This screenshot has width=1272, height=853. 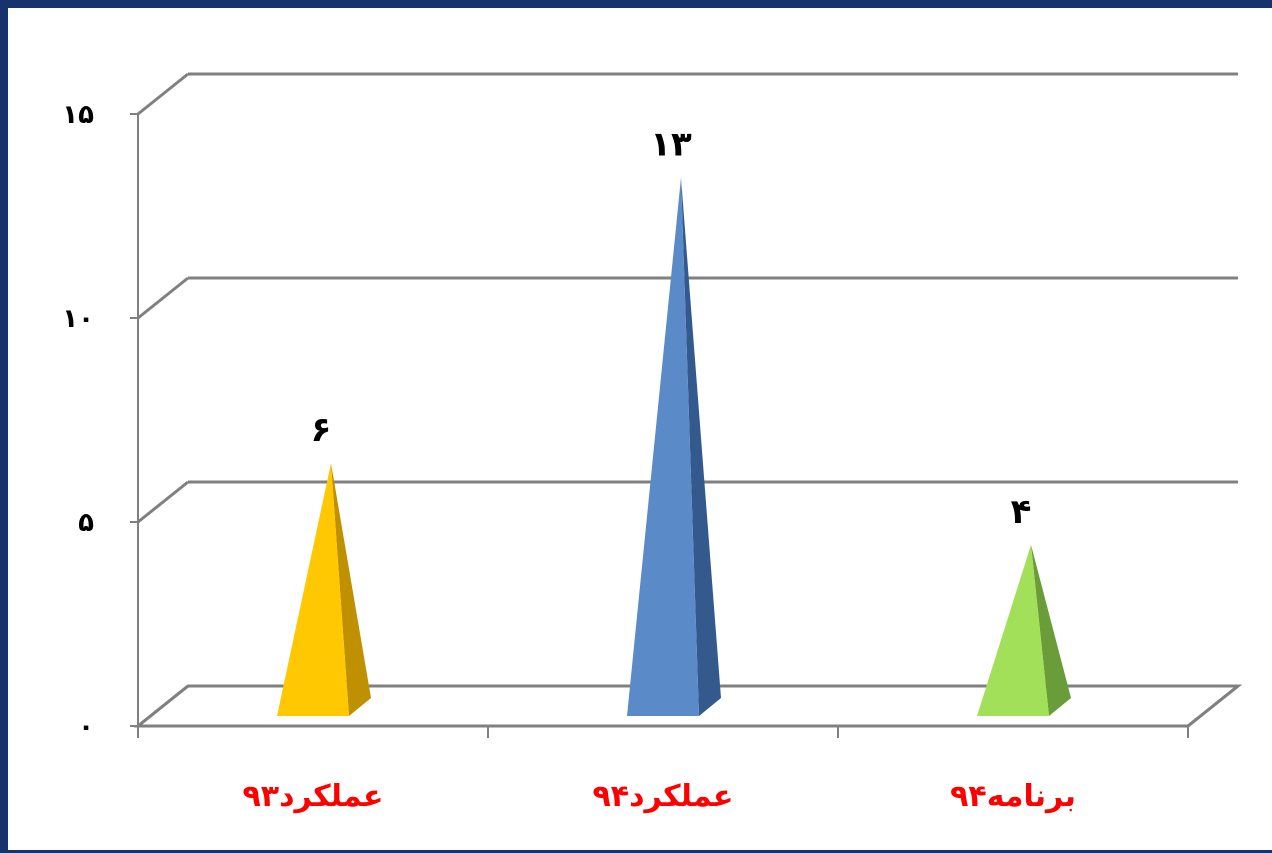 What do you see at coordinates (78, 319) in the screenshot?
I see `y-tick-label: ۱۰` at bounding box center [78, 319].